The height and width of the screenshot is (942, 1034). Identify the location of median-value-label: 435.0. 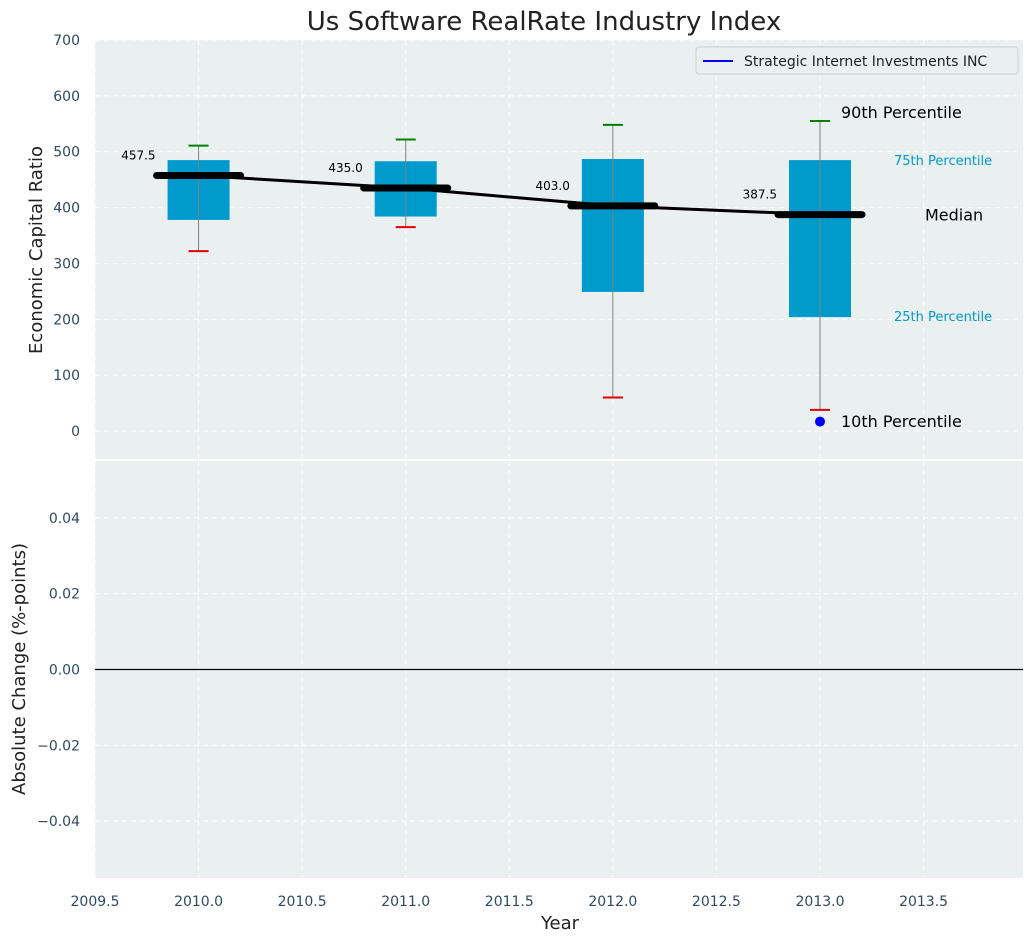
(345, 168).